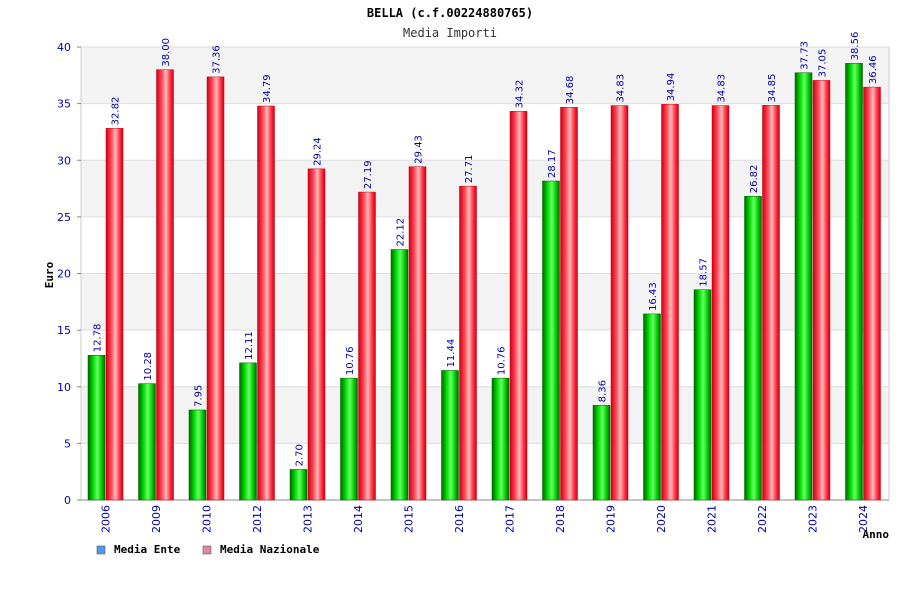 This screenshot has height=605, width=900. Describe the element at coordinates (652, 407) in the screenshot. I see `bar-media-ente-2020` at that location.